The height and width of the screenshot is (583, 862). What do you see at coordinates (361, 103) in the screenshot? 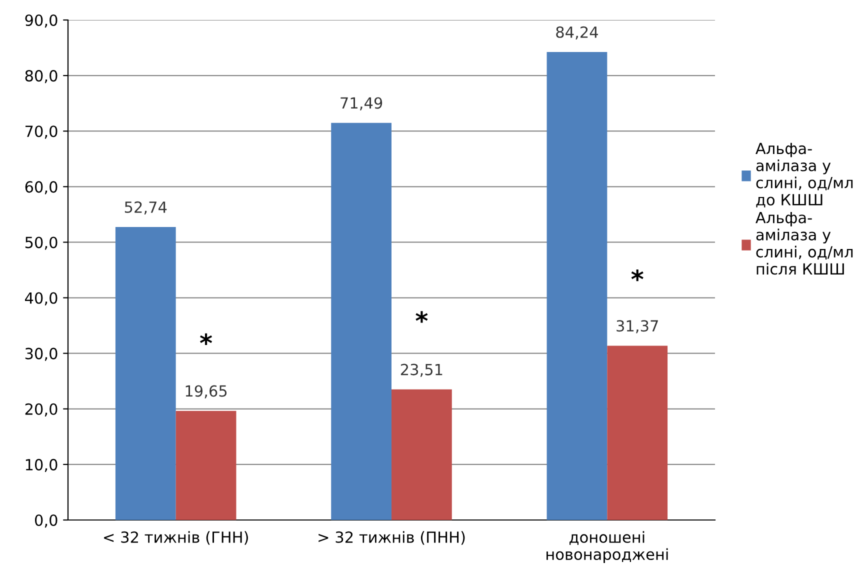
I see `data-label: 71,49` at bounding box center [361, 103].